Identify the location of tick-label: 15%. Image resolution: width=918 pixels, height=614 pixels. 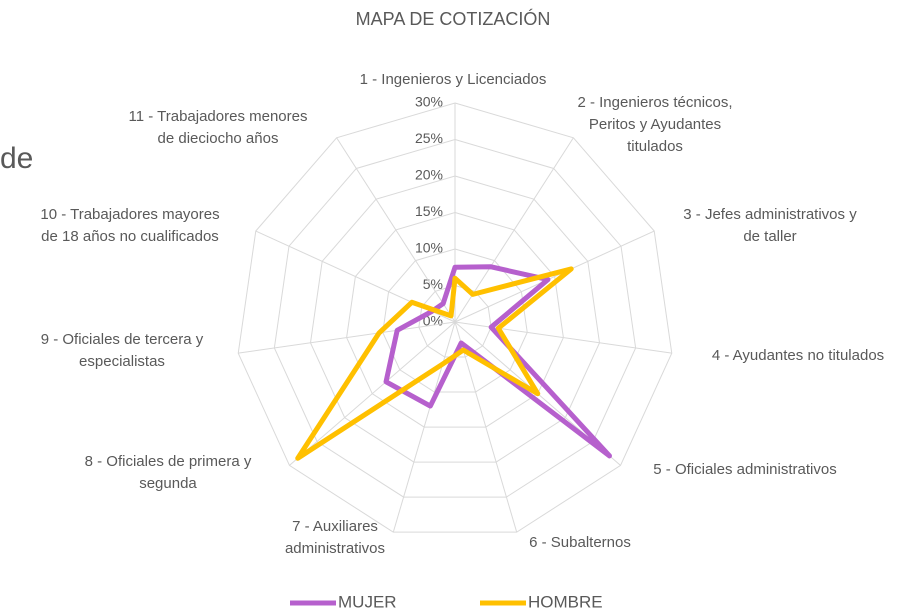
(429, 211).